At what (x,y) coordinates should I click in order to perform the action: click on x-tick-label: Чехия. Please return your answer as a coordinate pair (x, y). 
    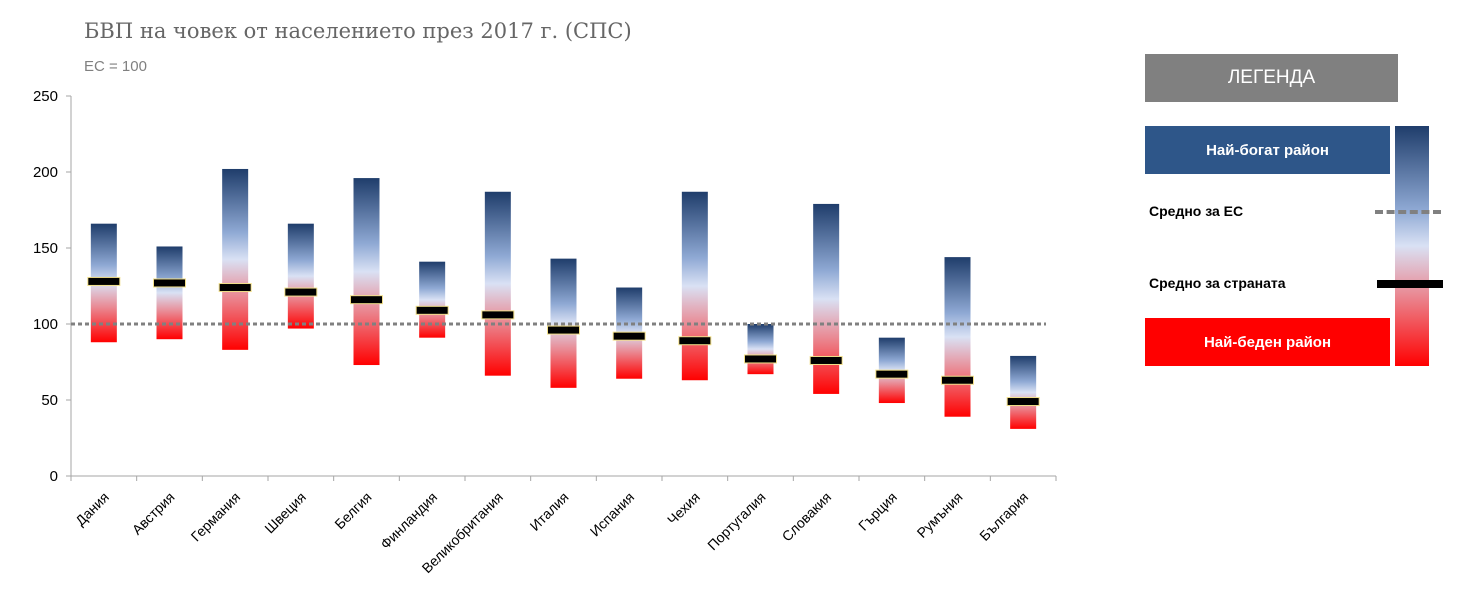
    Looking at the image, I should click on (683, 508).